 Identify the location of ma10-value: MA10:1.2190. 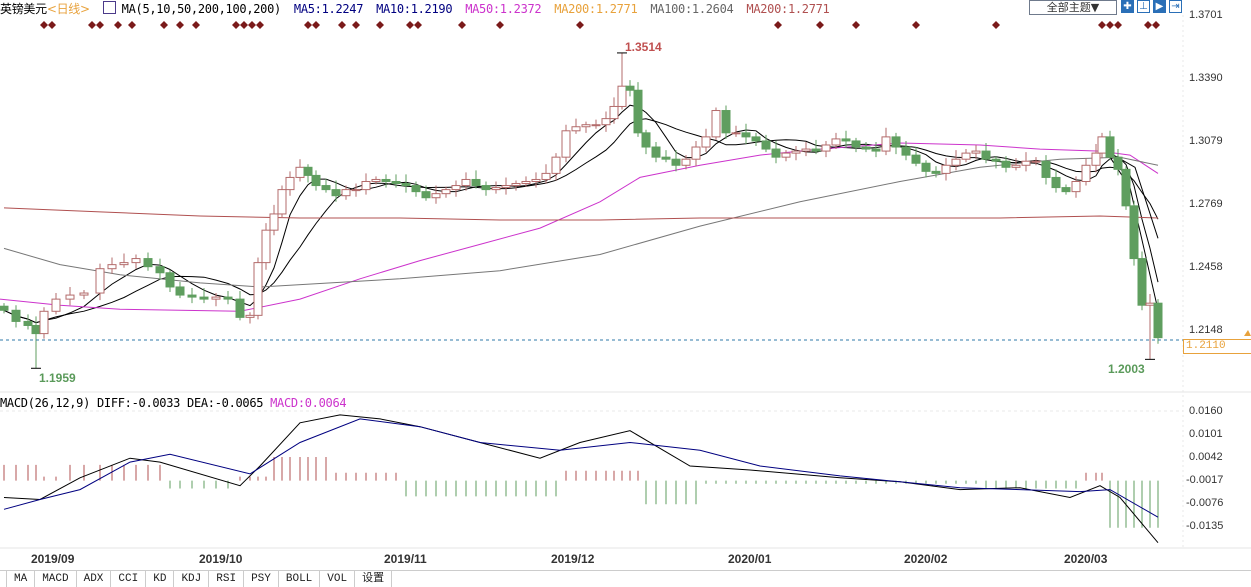
(414, 9).